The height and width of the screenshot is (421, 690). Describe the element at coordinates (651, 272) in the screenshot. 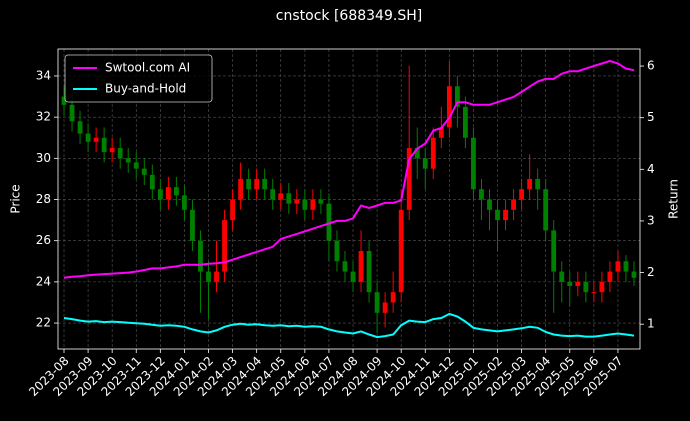

I see `y2-tick-label: 2` at that location.